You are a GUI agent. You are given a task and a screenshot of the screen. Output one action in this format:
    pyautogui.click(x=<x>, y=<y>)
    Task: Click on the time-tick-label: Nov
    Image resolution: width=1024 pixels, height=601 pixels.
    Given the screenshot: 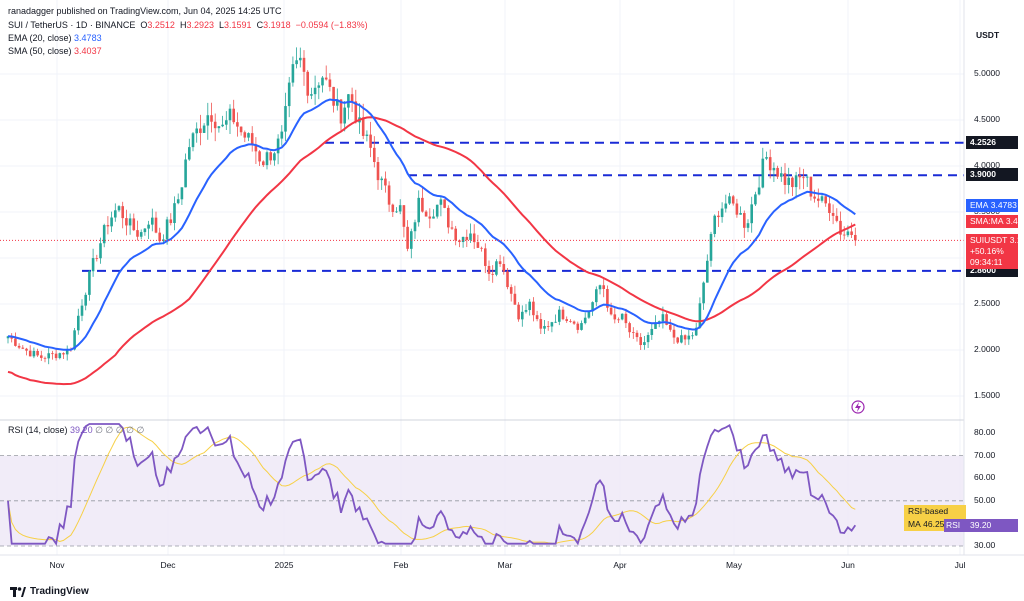 What is the action you would take?
    pyautogui.click(x=57, y=565)
    